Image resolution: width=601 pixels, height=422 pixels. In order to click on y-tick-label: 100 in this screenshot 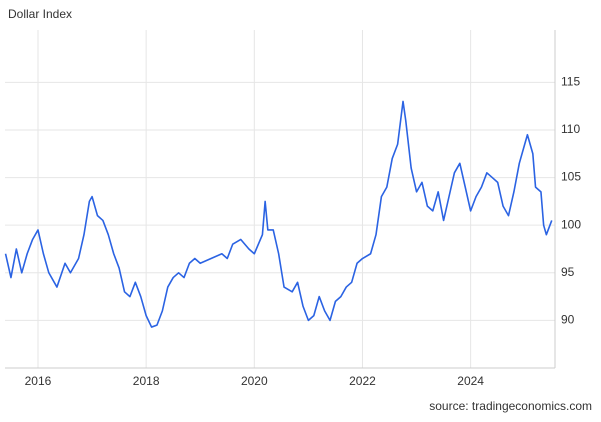, I will do `click(571, 224)`.